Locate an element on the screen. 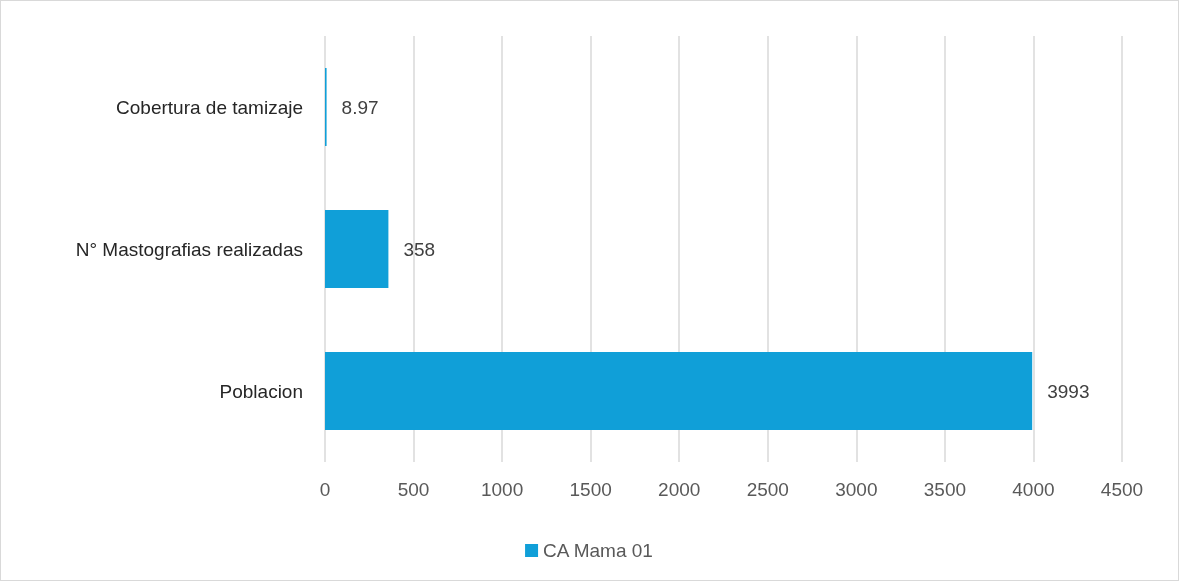  x-tick-label: 500 is located at coordinates (413, 489).